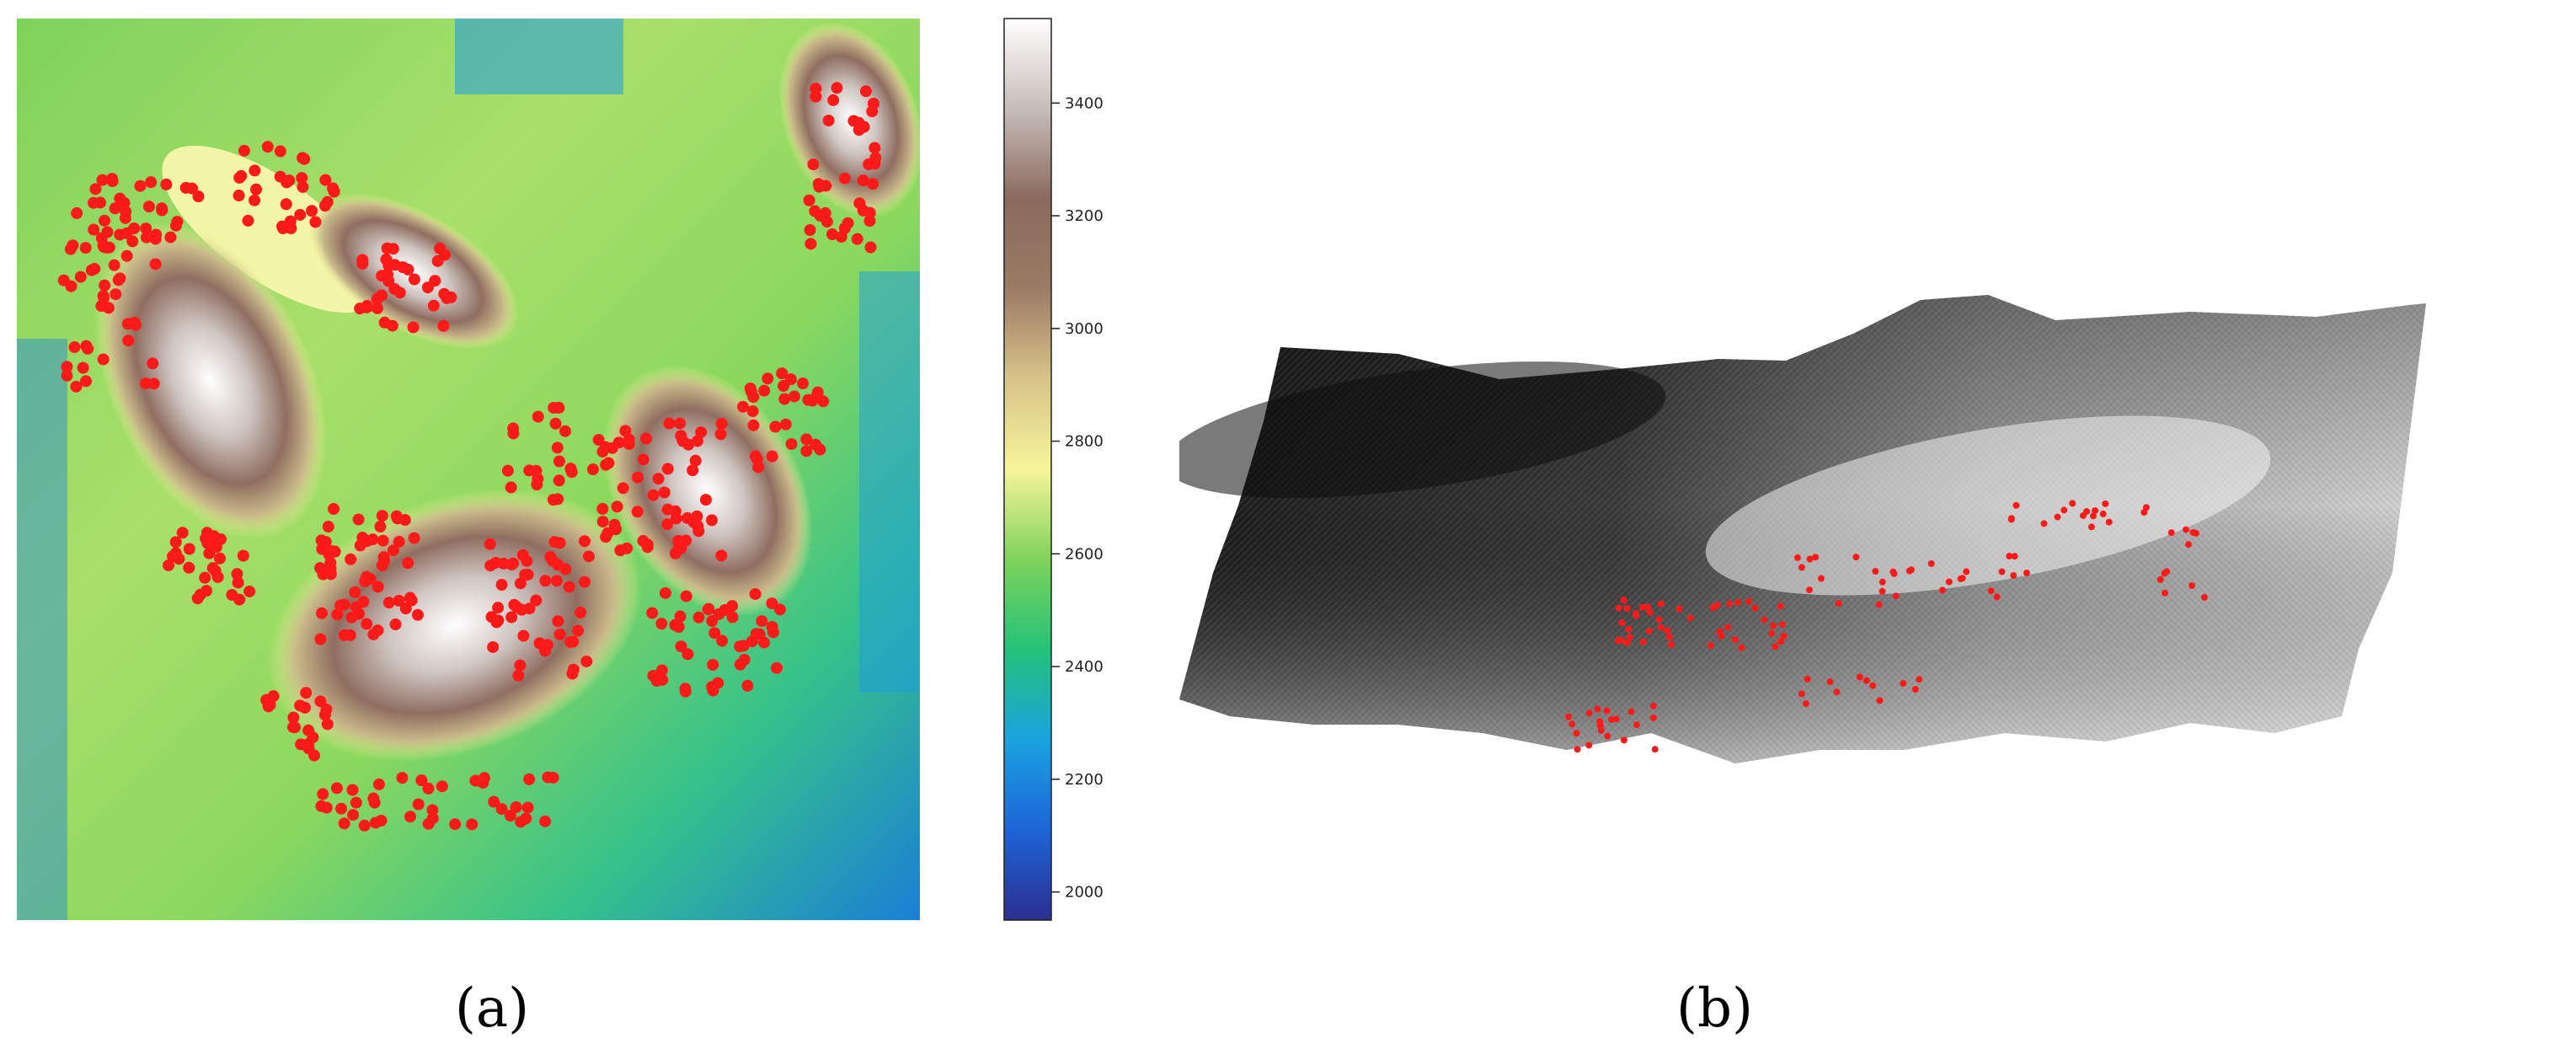 The width and height of the screenshot is (2576, 1060). Describe the element at coordinates (210, 381) in the screenshot. I see `ridge-west` at that location.